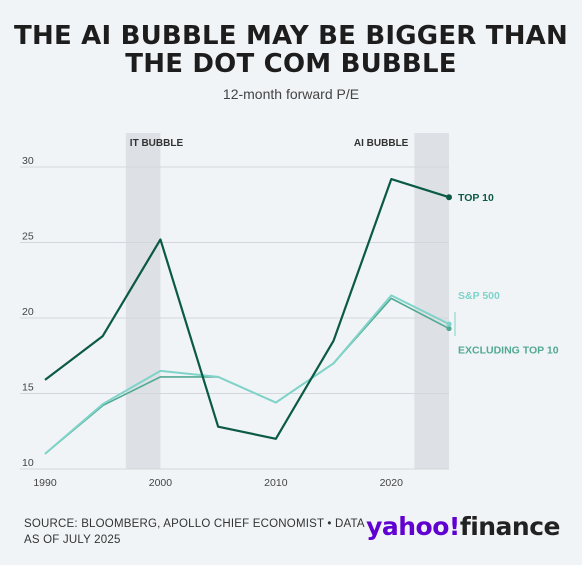  What do you see at coordinates (28, 237) in the screenshot?
I see `y-tick-label-25: 25` at bounding box center [28, 237].